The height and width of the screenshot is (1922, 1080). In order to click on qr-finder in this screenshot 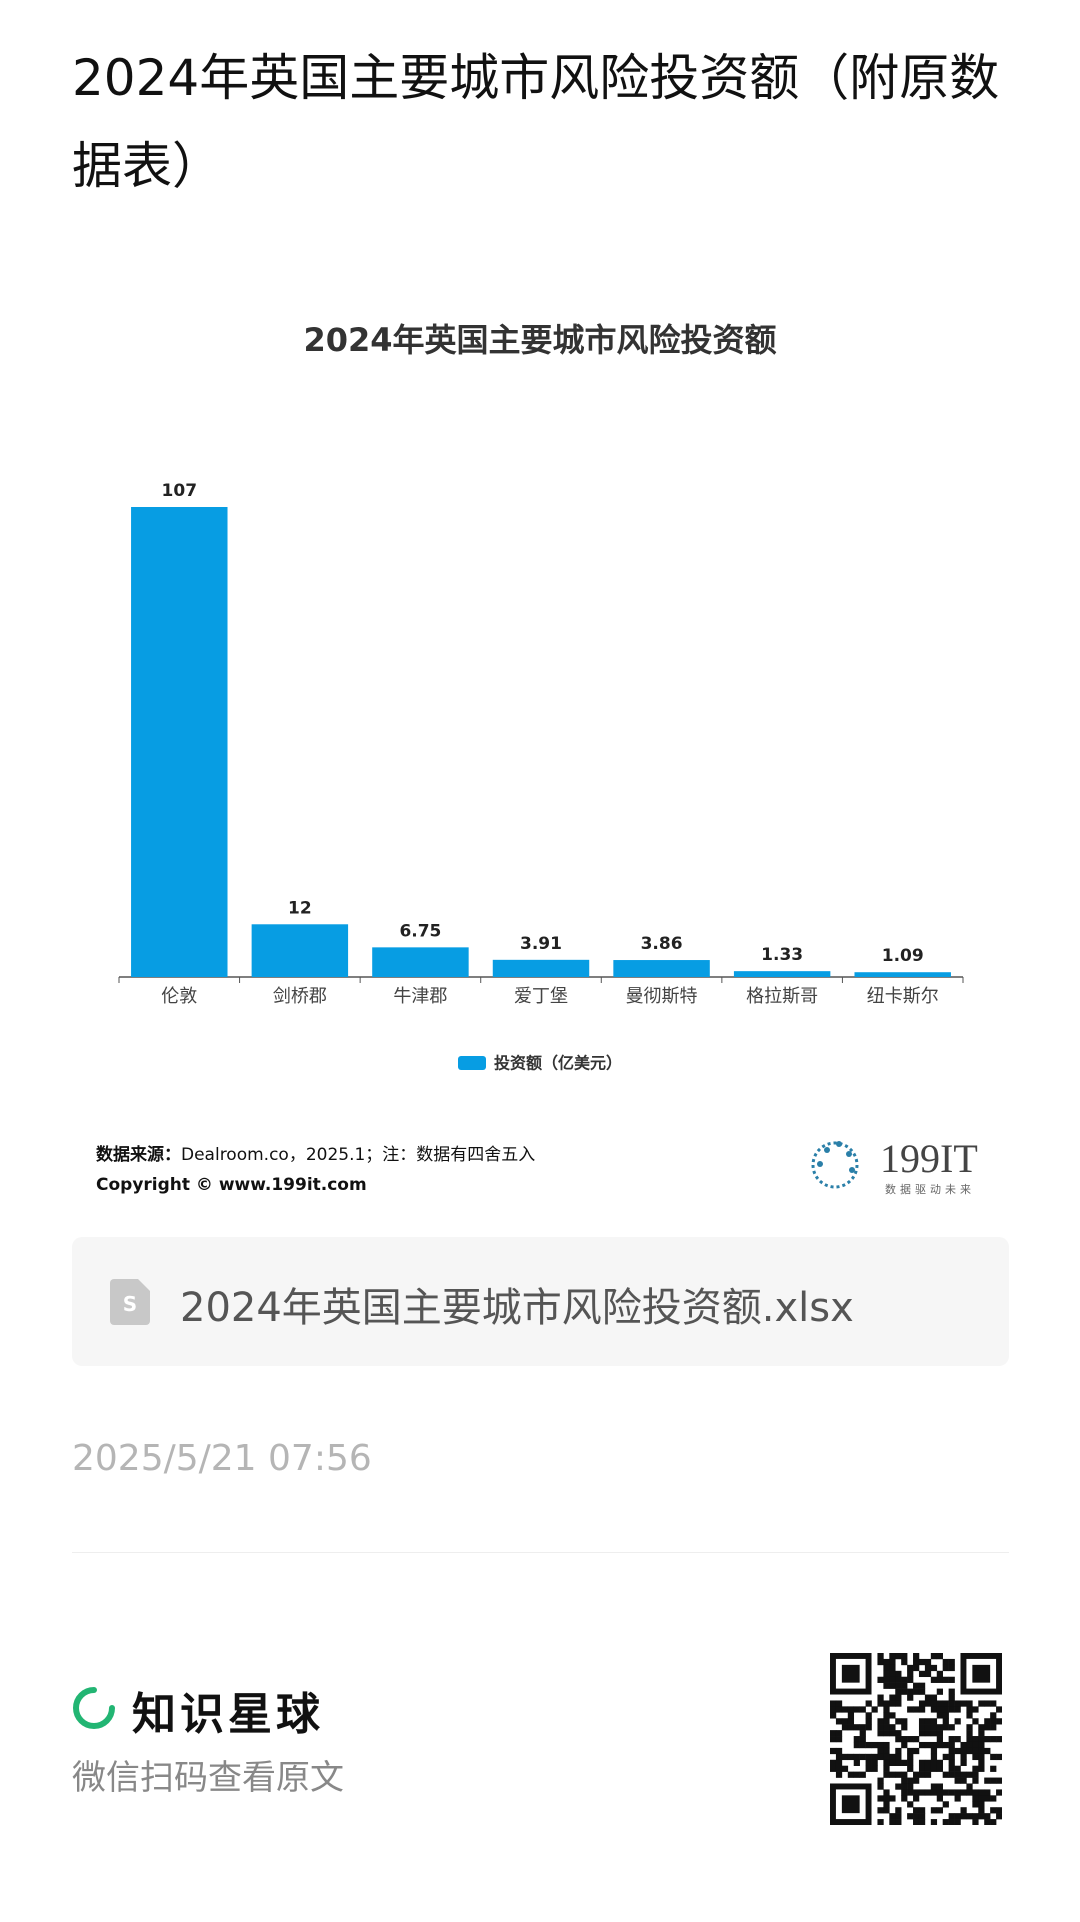, I will do `click(981, 1673)`.